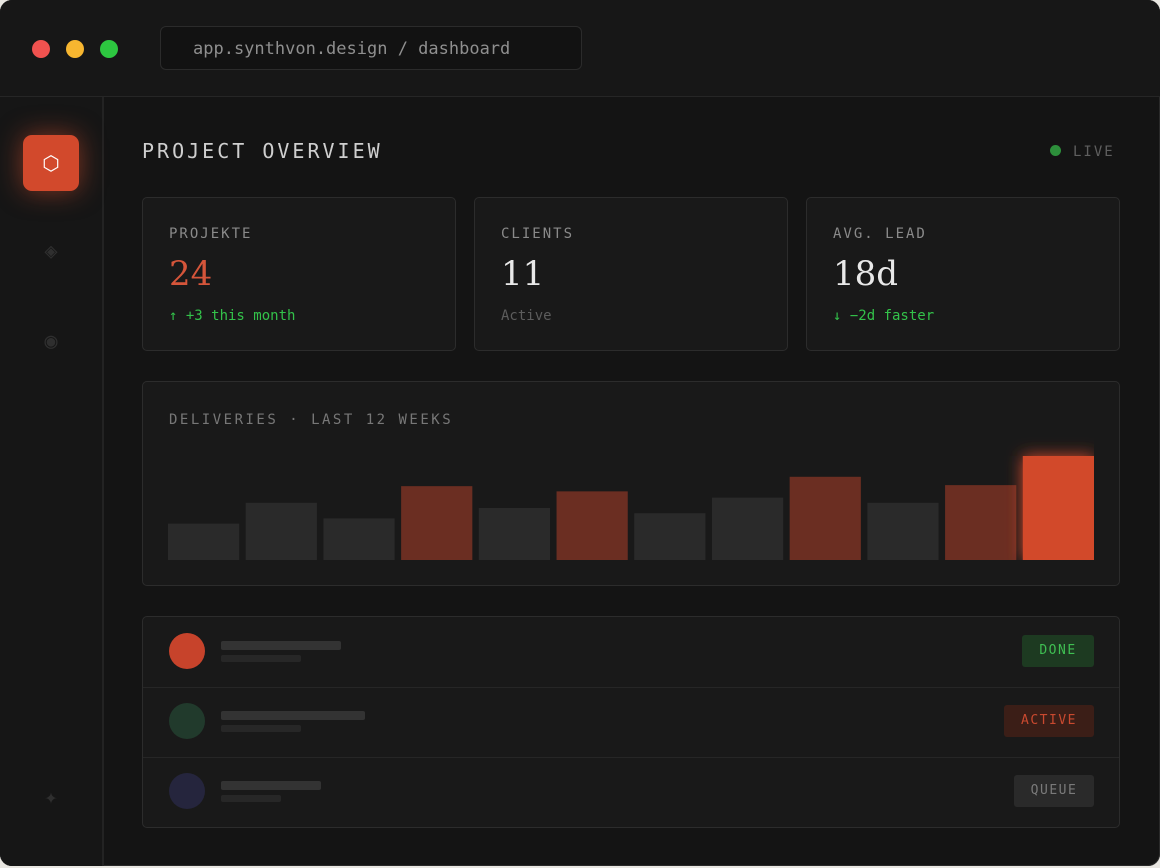 The image size is (1160, 868). I want to click on sidebar-item-sparkle: ✦, so click(51, 797).